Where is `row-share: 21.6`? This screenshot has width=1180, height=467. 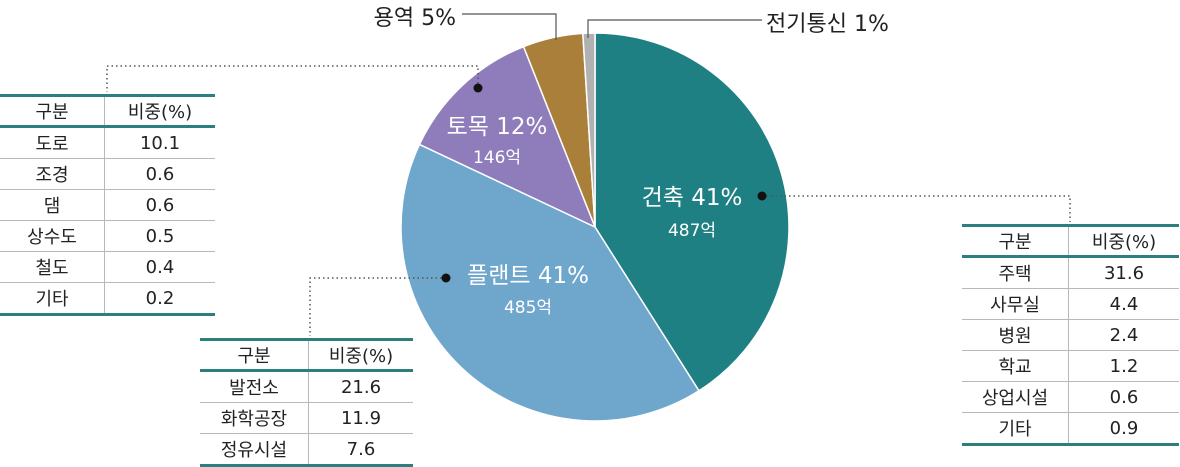 row-share: 21.6 is located at coordinates (360, 386).